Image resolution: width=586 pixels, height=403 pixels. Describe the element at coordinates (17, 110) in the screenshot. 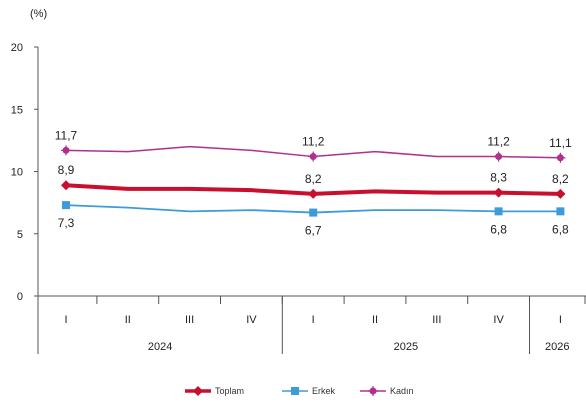

I see `y-tick-label: 15` at that location.